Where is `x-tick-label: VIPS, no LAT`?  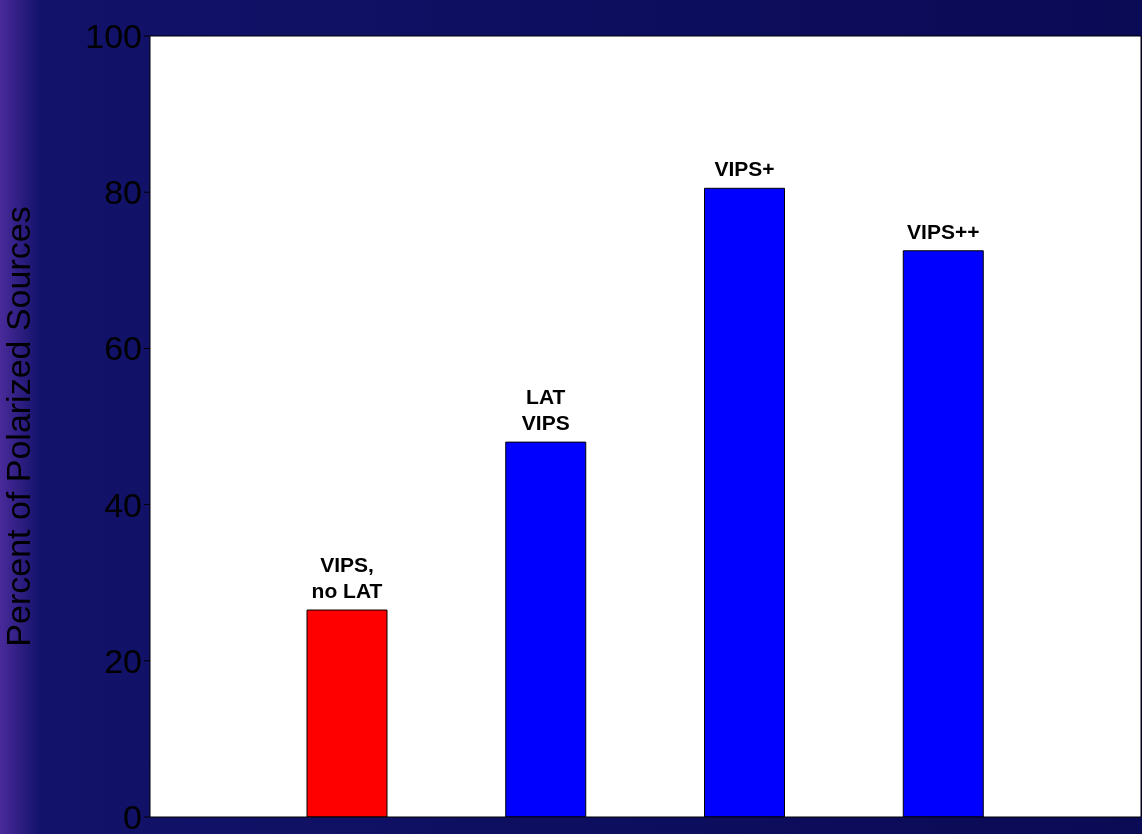 x-tick-label: VIPS, no LAT is located at coordinates (347, 578).